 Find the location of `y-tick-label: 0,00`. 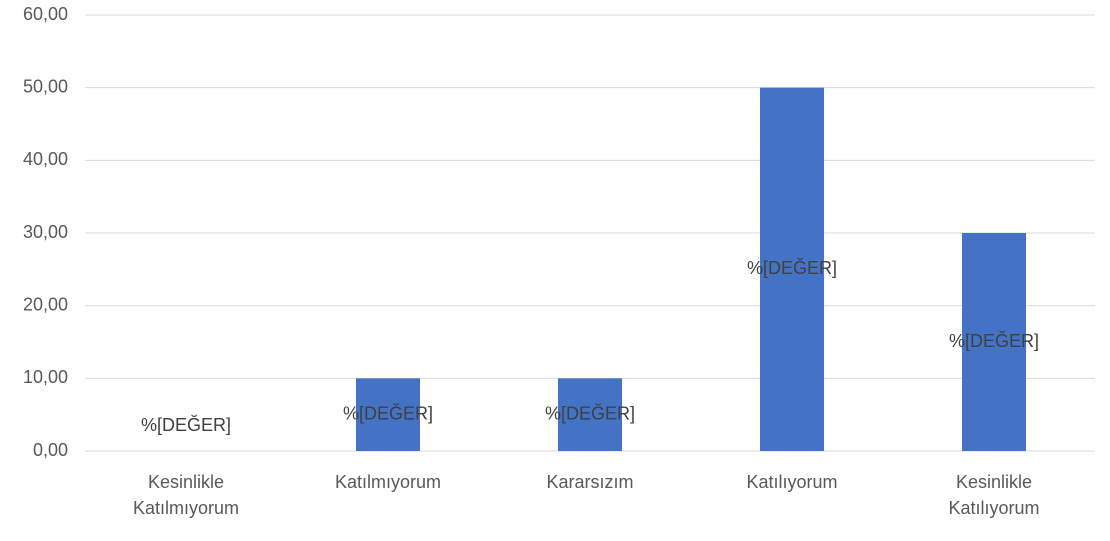

y-tick-label: 0,00 is located at coordinates (50, 450).